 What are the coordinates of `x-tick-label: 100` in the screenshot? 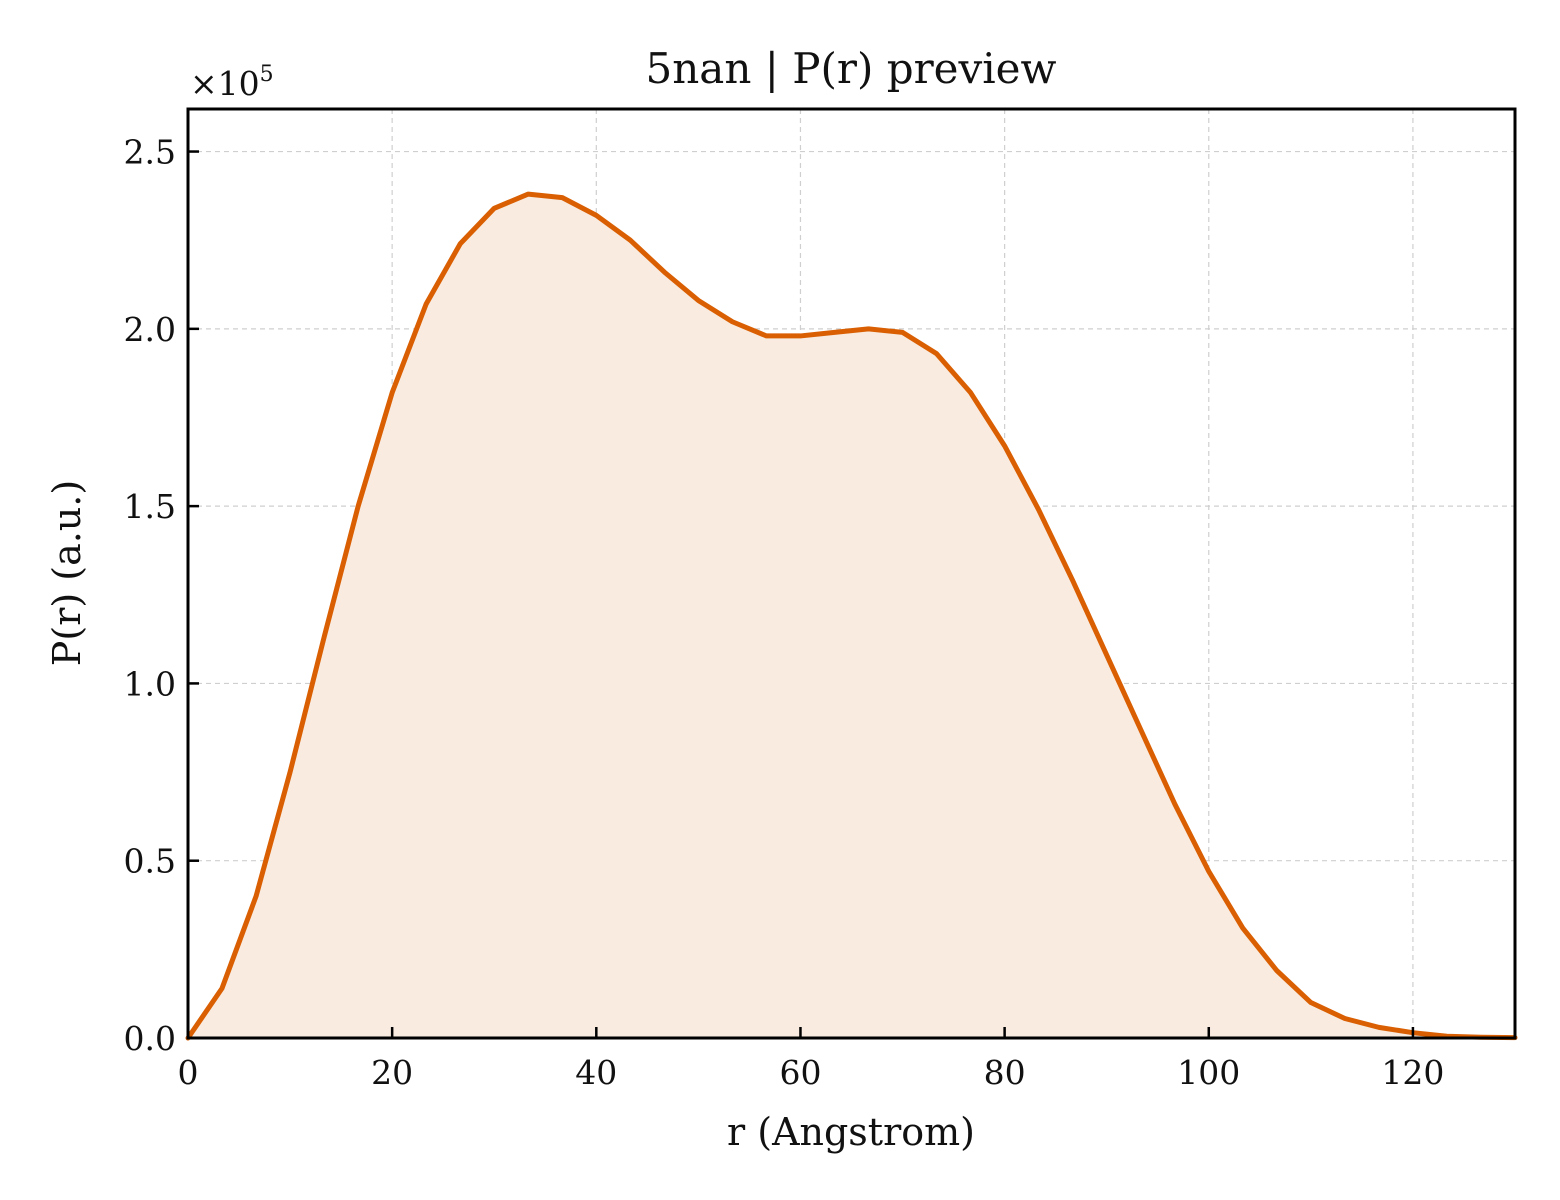 It's located at (1208, 1072).